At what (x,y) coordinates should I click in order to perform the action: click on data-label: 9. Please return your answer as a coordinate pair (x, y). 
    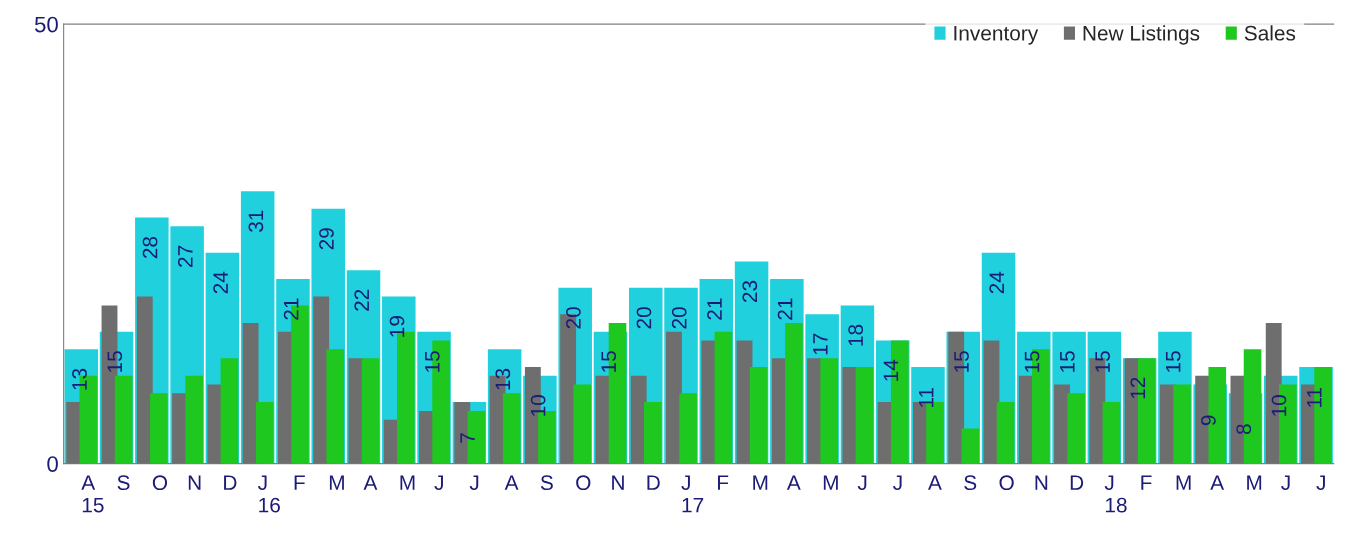
    Looking at the image, I should click on (1208, 420).